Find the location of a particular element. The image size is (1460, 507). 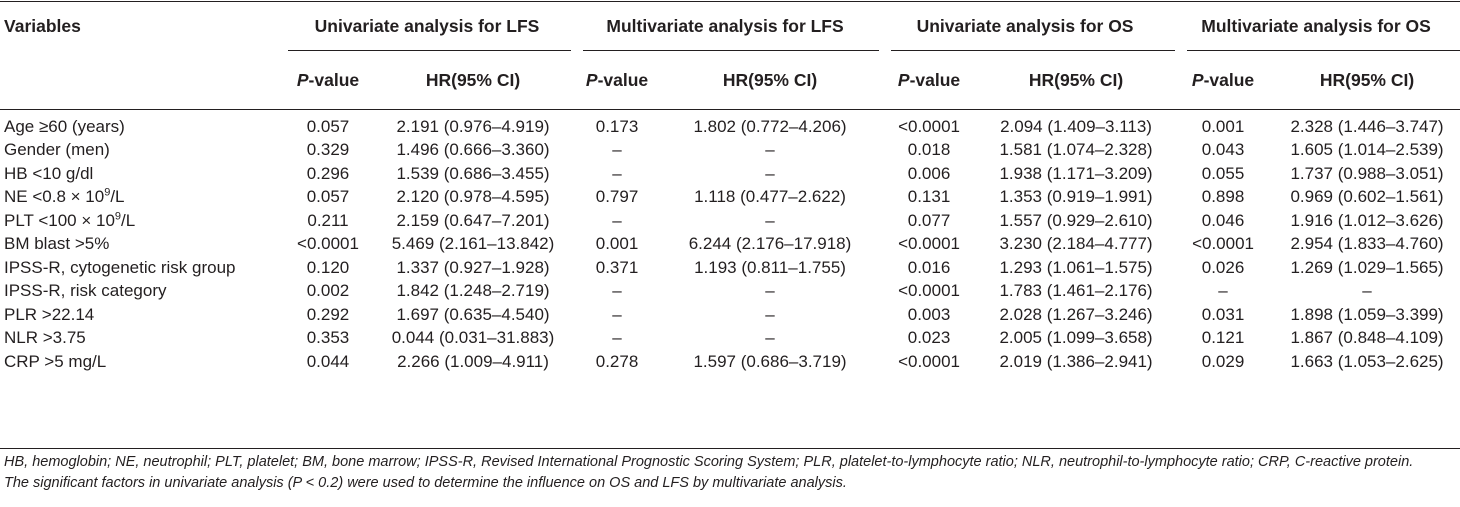

cell: 0.278 is located at coordinates (617, 361).